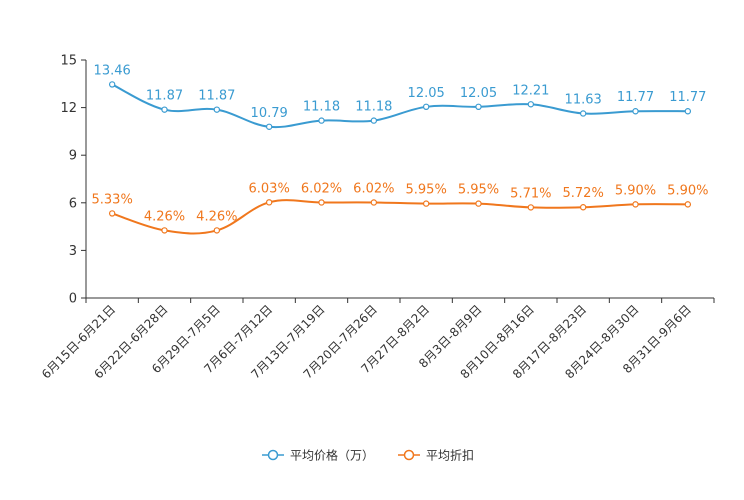 The height and width of the screenshot is (500, 744). What do you see at coordinates (530, 90) in the screenshot?
I see `data-label: 12.21` at bounding box center [530, 90].